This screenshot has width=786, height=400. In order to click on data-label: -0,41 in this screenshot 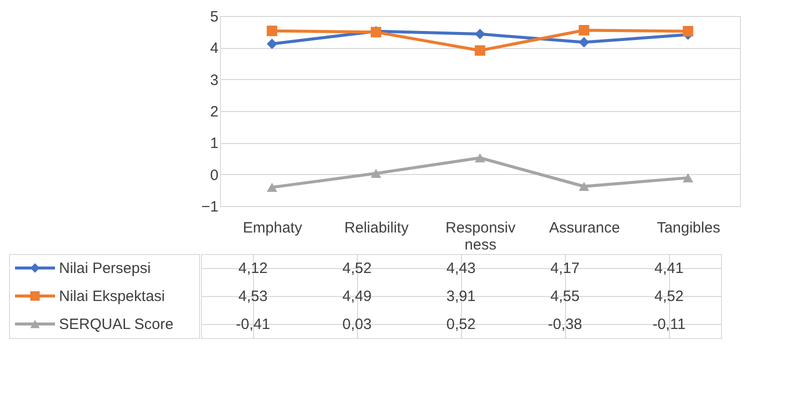, I will do `click(253, 324)`.